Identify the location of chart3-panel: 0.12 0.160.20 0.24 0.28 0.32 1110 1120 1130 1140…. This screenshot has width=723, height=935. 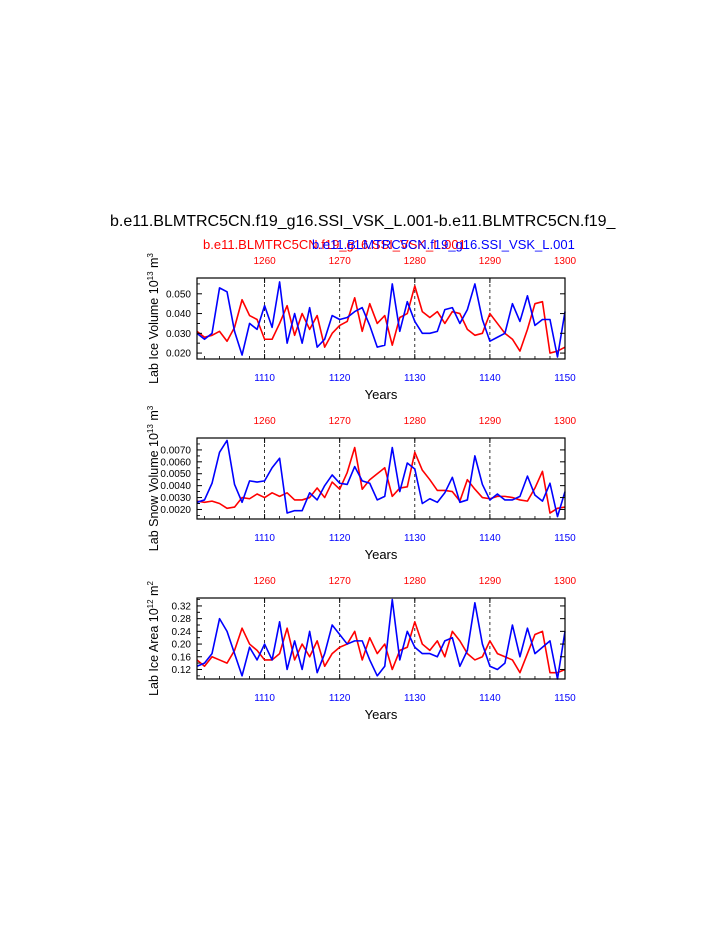
(361, 649).